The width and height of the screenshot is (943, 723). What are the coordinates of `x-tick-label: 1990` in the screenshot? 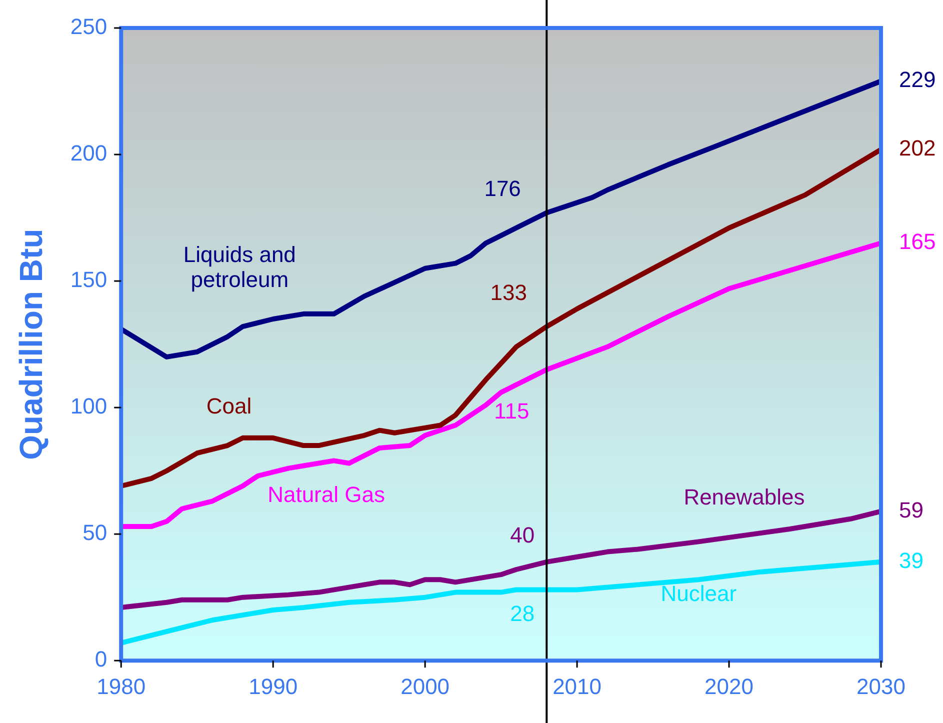 It's located at (273, 686).